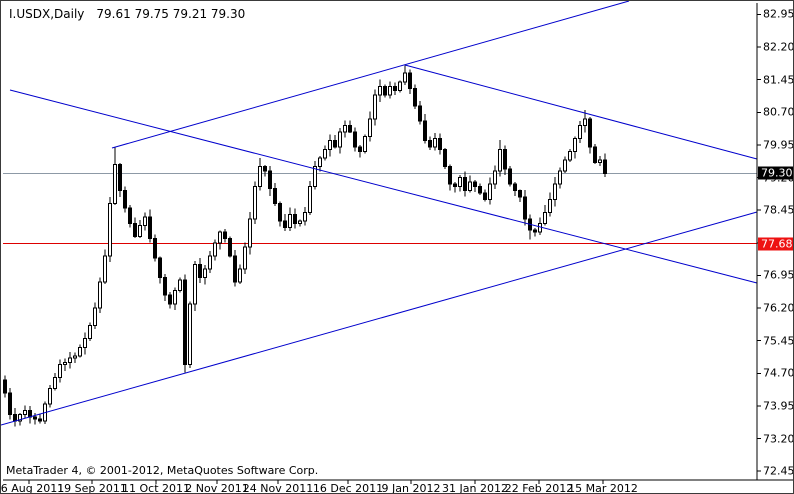 This screenshot has height=494, width=794. Describe the element at coordinates (92, 488) in the screenshot. I see `date-tick-label: 19 Sep 2011` at that location.